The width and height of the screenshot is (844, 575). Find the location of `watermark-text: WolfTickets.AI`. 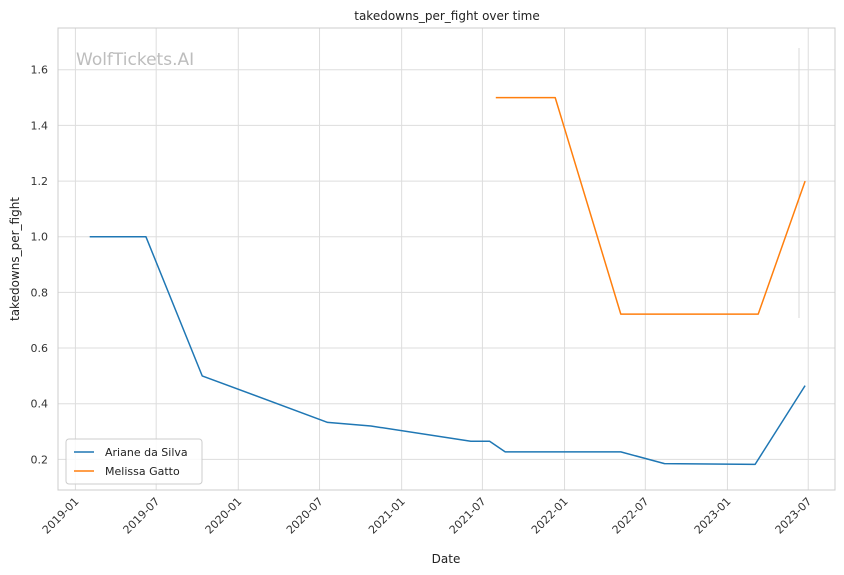

watermark-text: WolfTickets.AI is located at coordinates (135, 60).